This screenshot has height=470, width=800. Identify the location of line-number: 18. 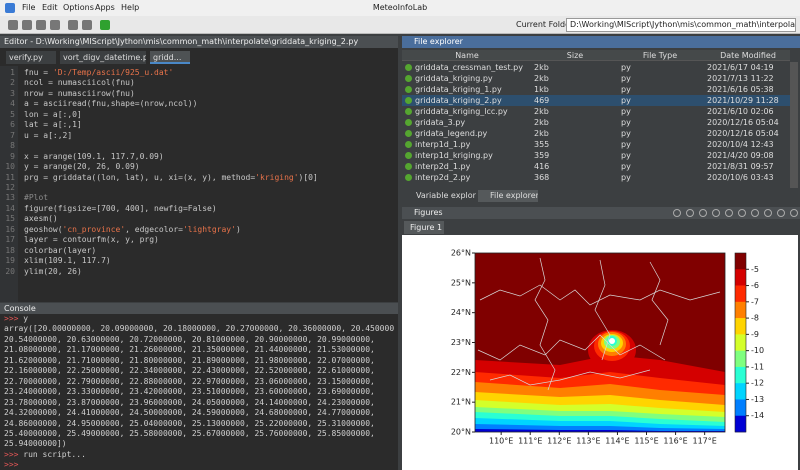
(10, 250).